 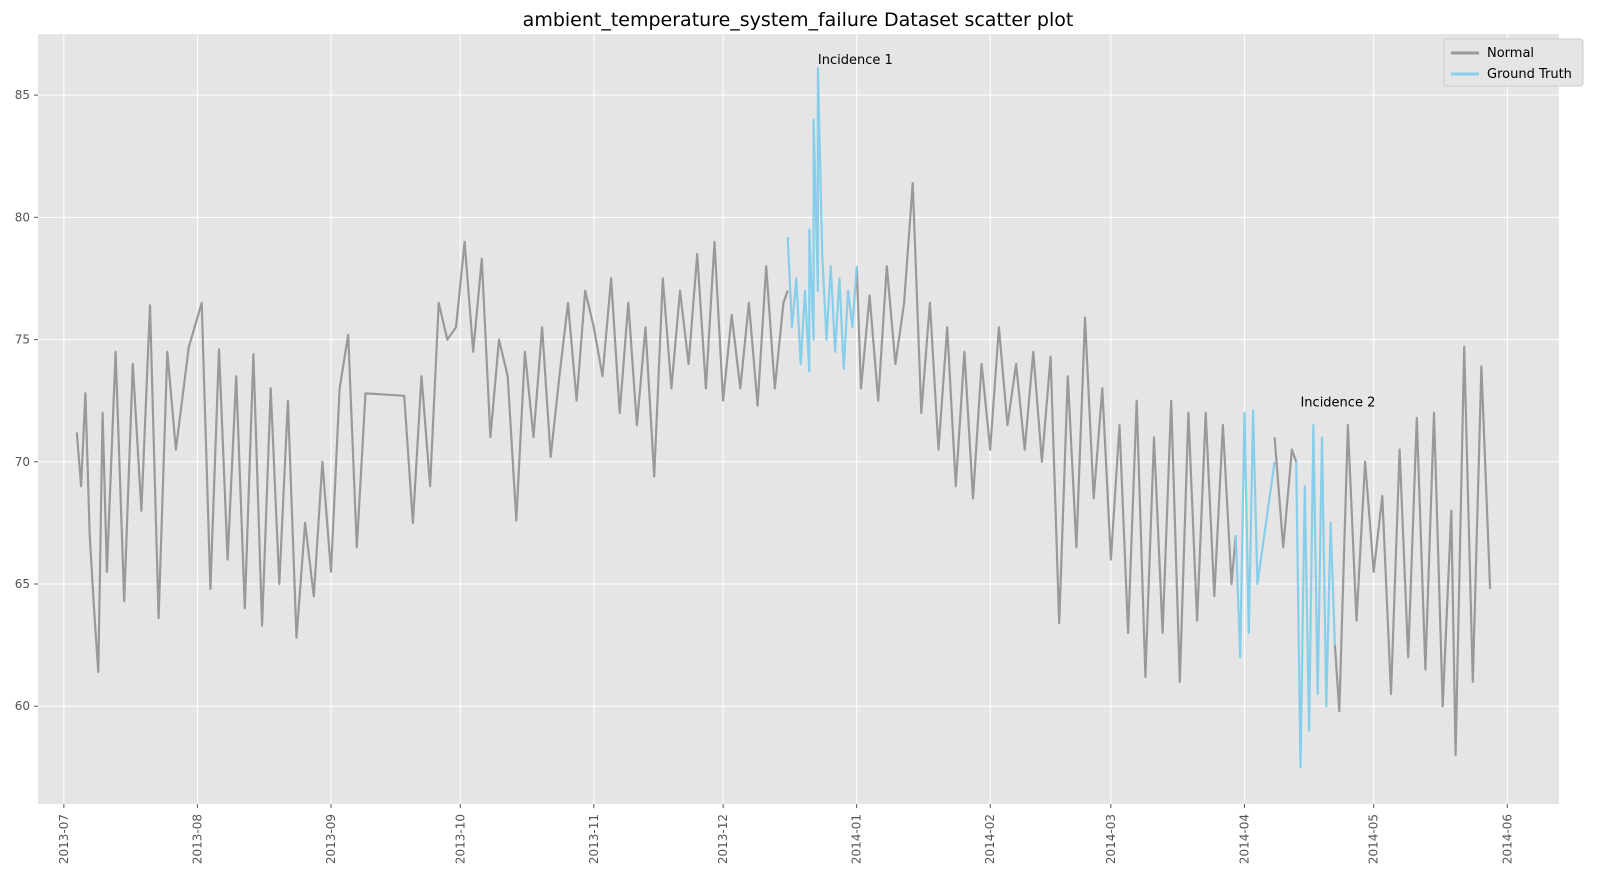 I want to click on x-tick-label: 2014-01, so click(x=857, y=839).